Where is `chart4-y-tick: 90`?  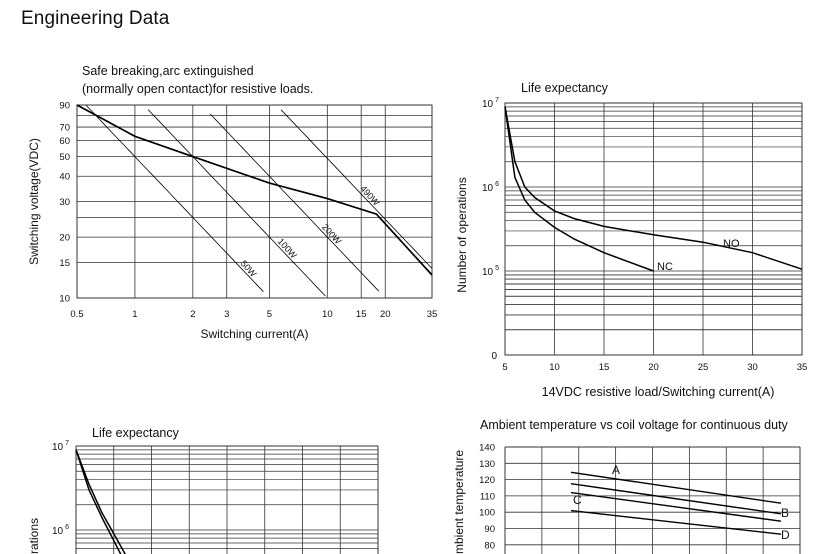
chart4-y-tick: 90 is located at coordinates (489, 529).